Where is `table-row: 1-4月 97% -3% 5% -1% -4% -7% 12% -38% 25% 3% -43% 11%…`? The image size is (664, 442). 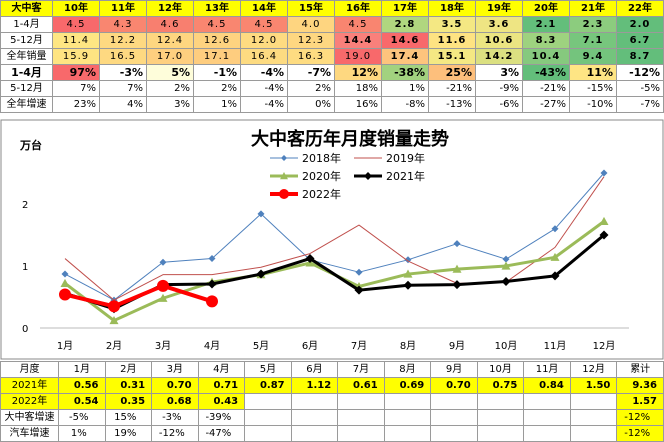 table-row: 1-4月 97% -3% 5% -1% -4% -7% 12% -38% 25% 3% -43% 11%… is located at coordinates (332, 72).